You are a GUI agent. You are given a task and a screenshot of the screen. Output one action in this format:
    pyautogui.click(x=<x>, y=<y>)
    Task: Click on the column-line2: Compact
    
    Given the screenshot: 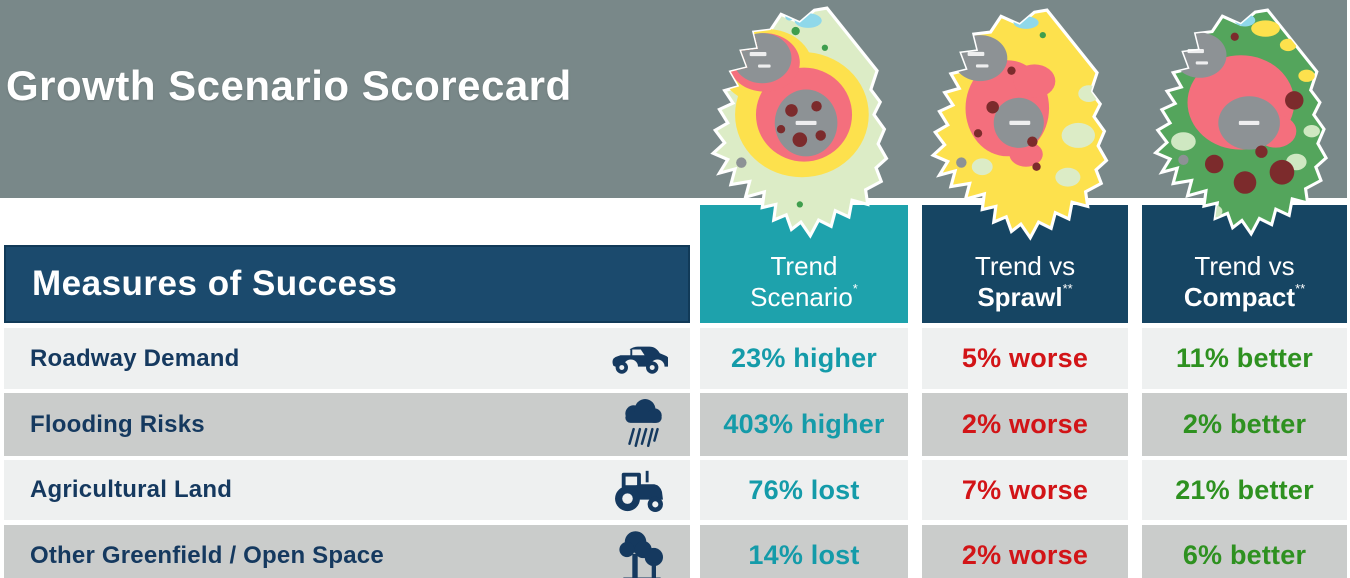 What is the action you would take?
    pyautogui.click(x=1239, y=297)
    